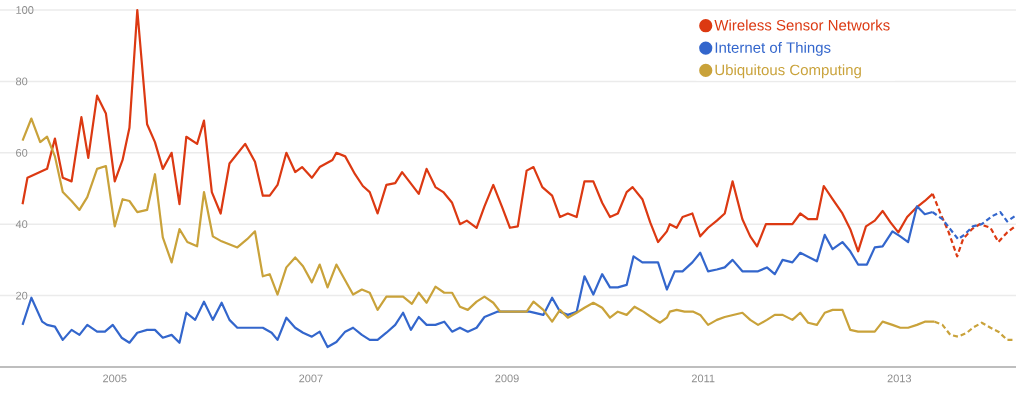  Describe the element at coordinates (25, 10) in the screenshot. I see `y-tick-label: 100` at that location.